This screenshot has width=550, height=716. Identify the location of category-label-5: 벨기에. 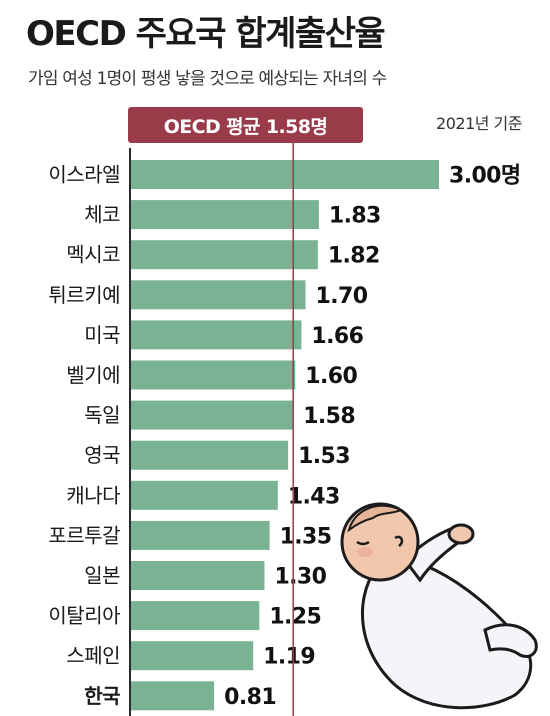
(93, 375).